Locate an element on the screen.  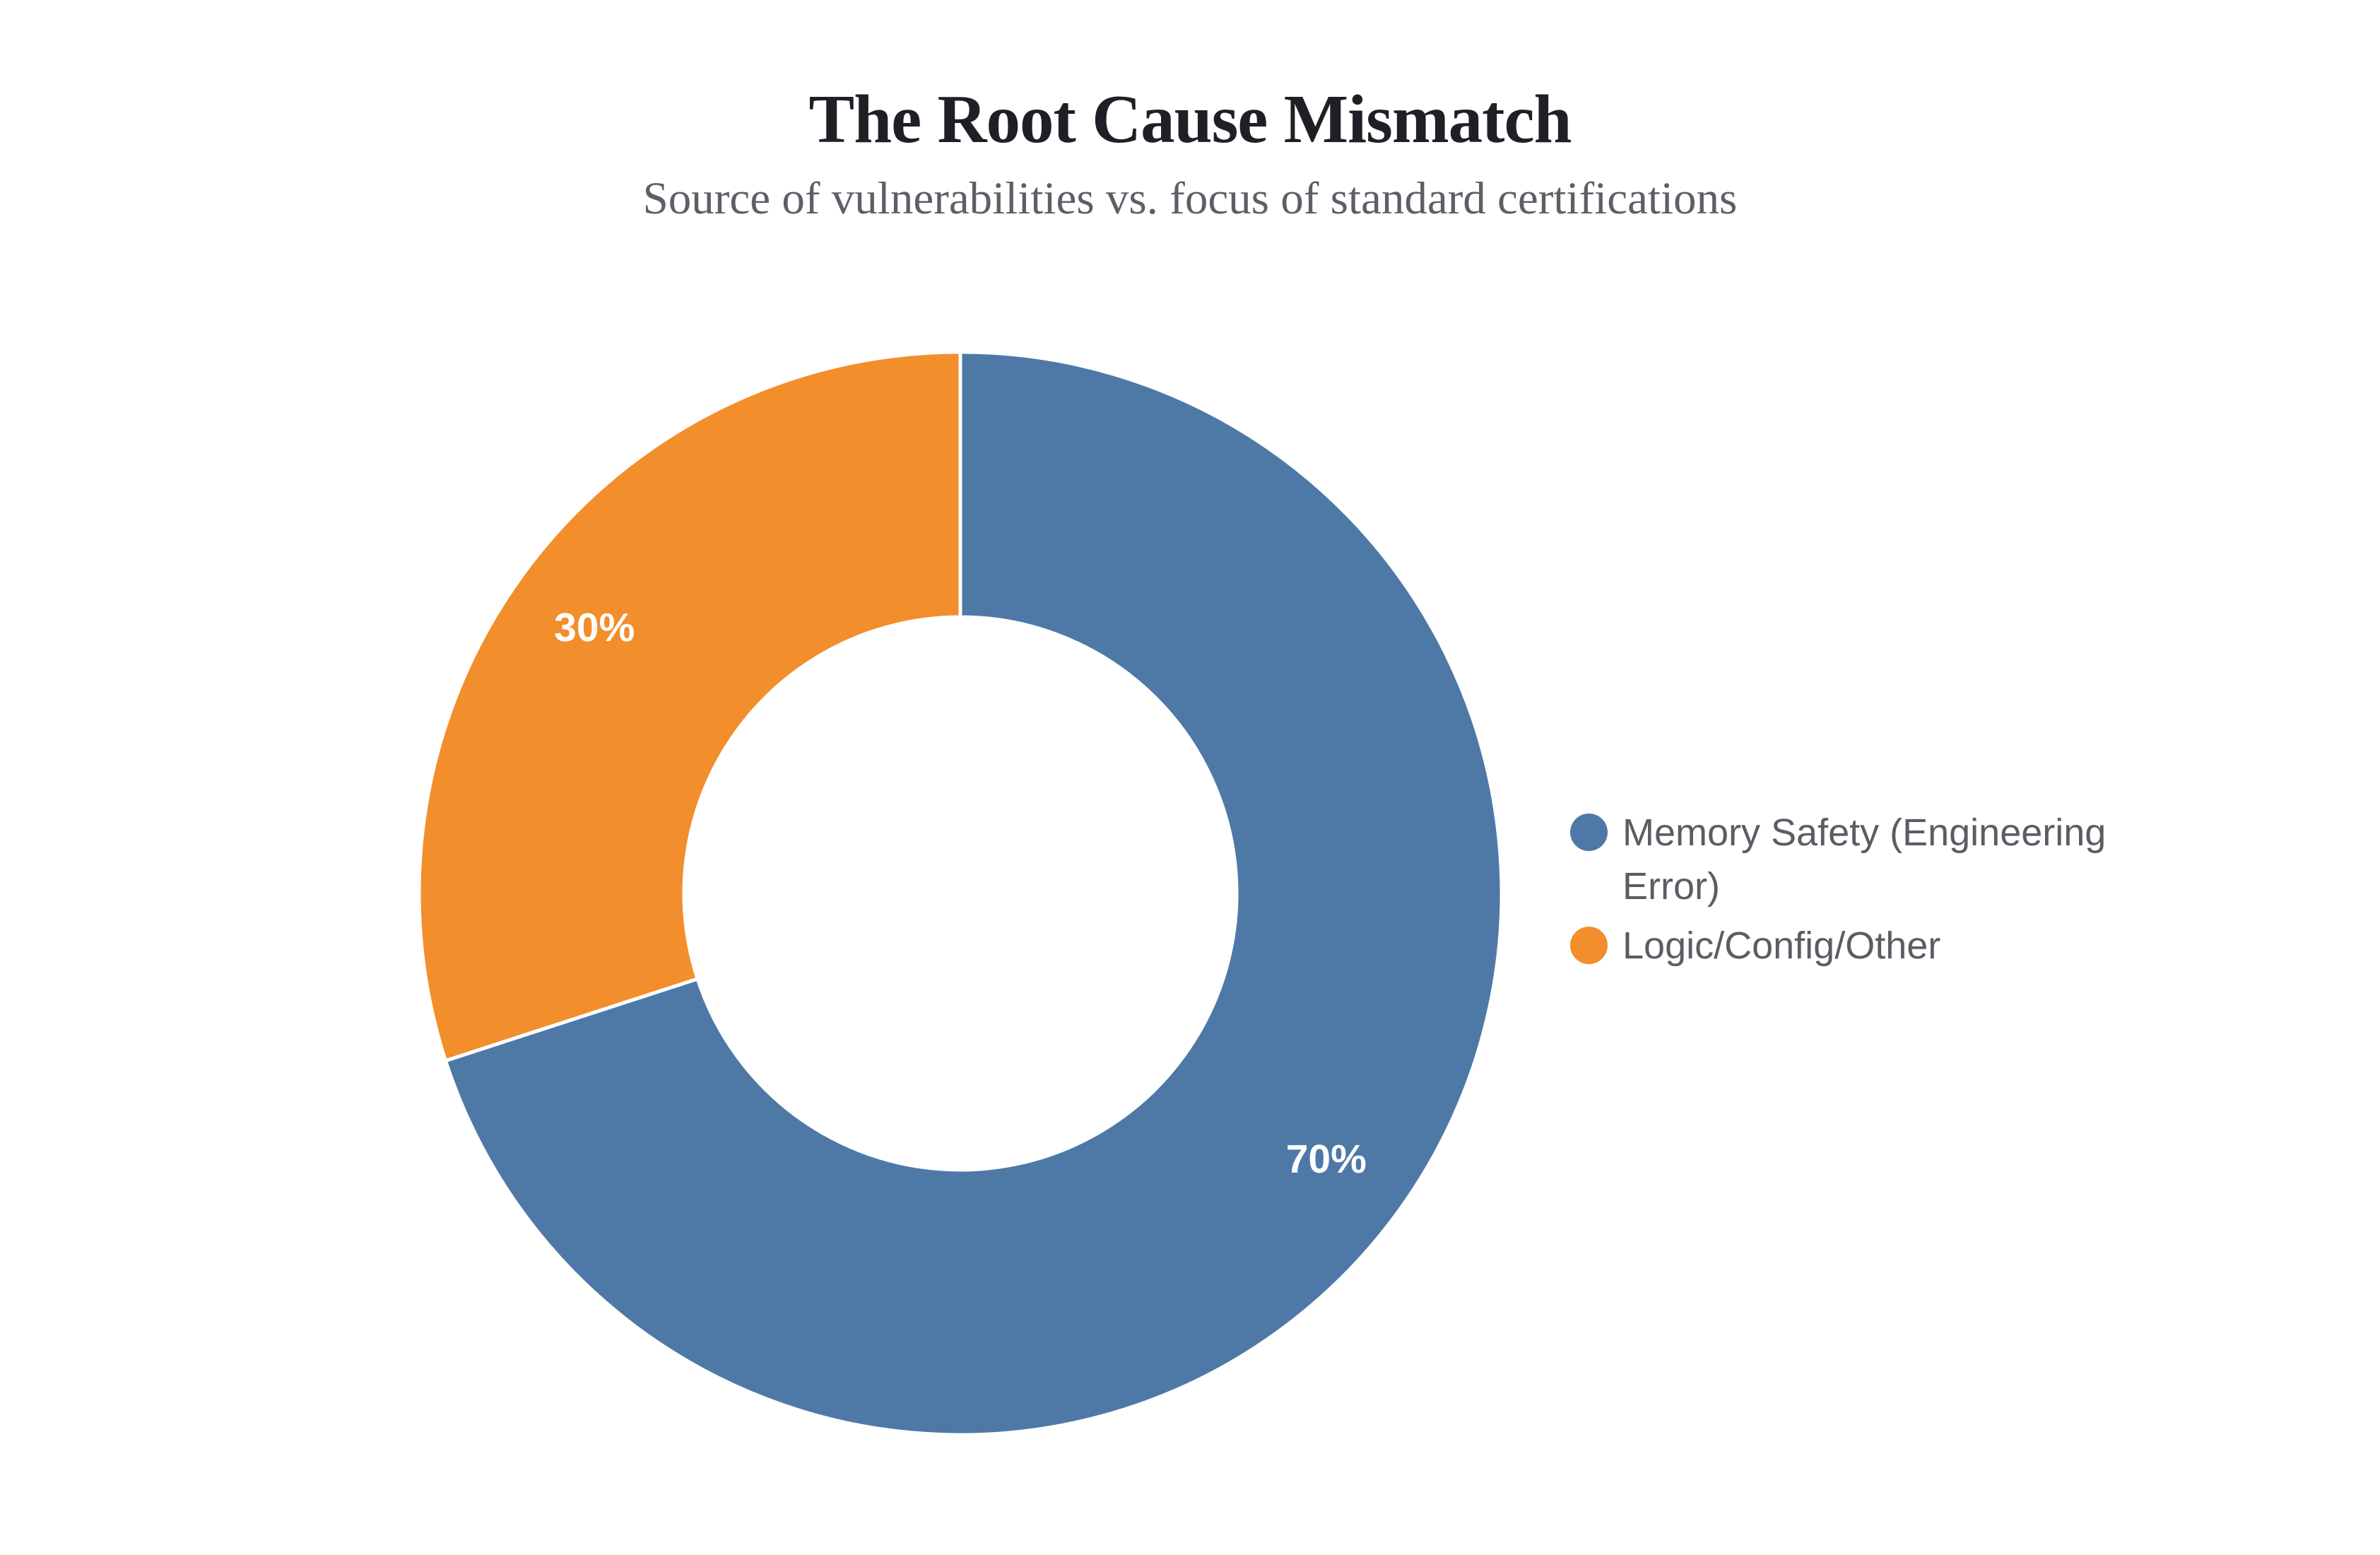
legend-item-logic-config-other: Logic/Config/Other is located at coordinates (1843, 946).